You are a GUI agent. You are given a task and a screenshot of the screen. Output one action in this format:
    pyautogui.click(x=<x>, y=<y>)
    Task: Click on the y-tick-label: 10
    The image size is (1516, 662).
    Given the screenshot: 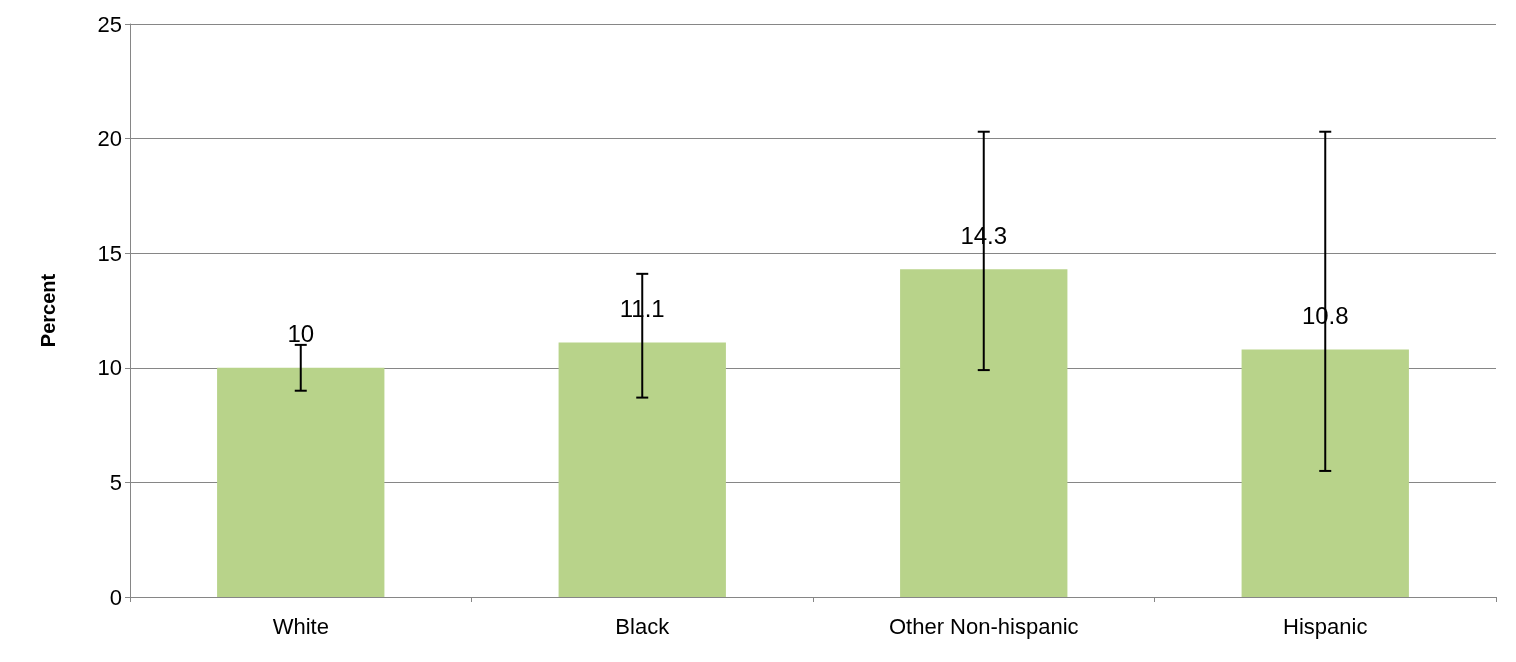 What is the action you would take?
    pyautogui.click(x=109, y=368)
    